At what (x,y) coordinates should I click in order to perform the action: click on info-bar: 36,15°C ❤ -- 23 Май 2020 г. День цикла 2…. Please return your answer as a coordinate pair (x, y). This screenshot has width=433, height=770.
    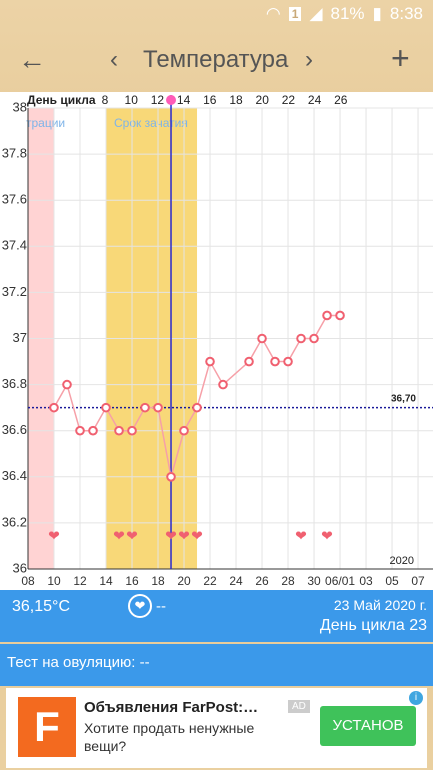
    Looking at the image, I should click on (216, 616).